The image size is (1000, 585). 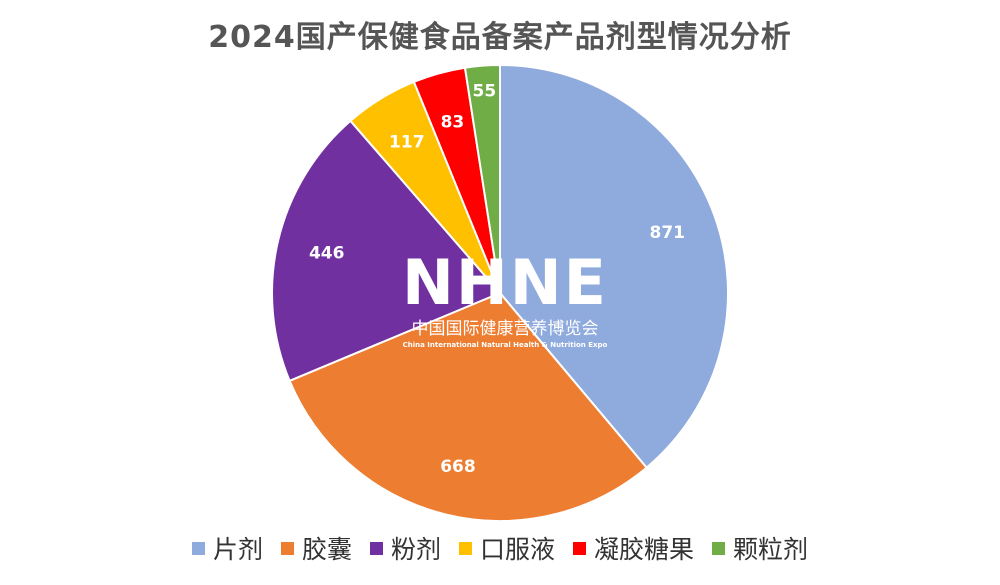 I want to click on pie-slice-颗粒剂, so click(x=482, y=178).